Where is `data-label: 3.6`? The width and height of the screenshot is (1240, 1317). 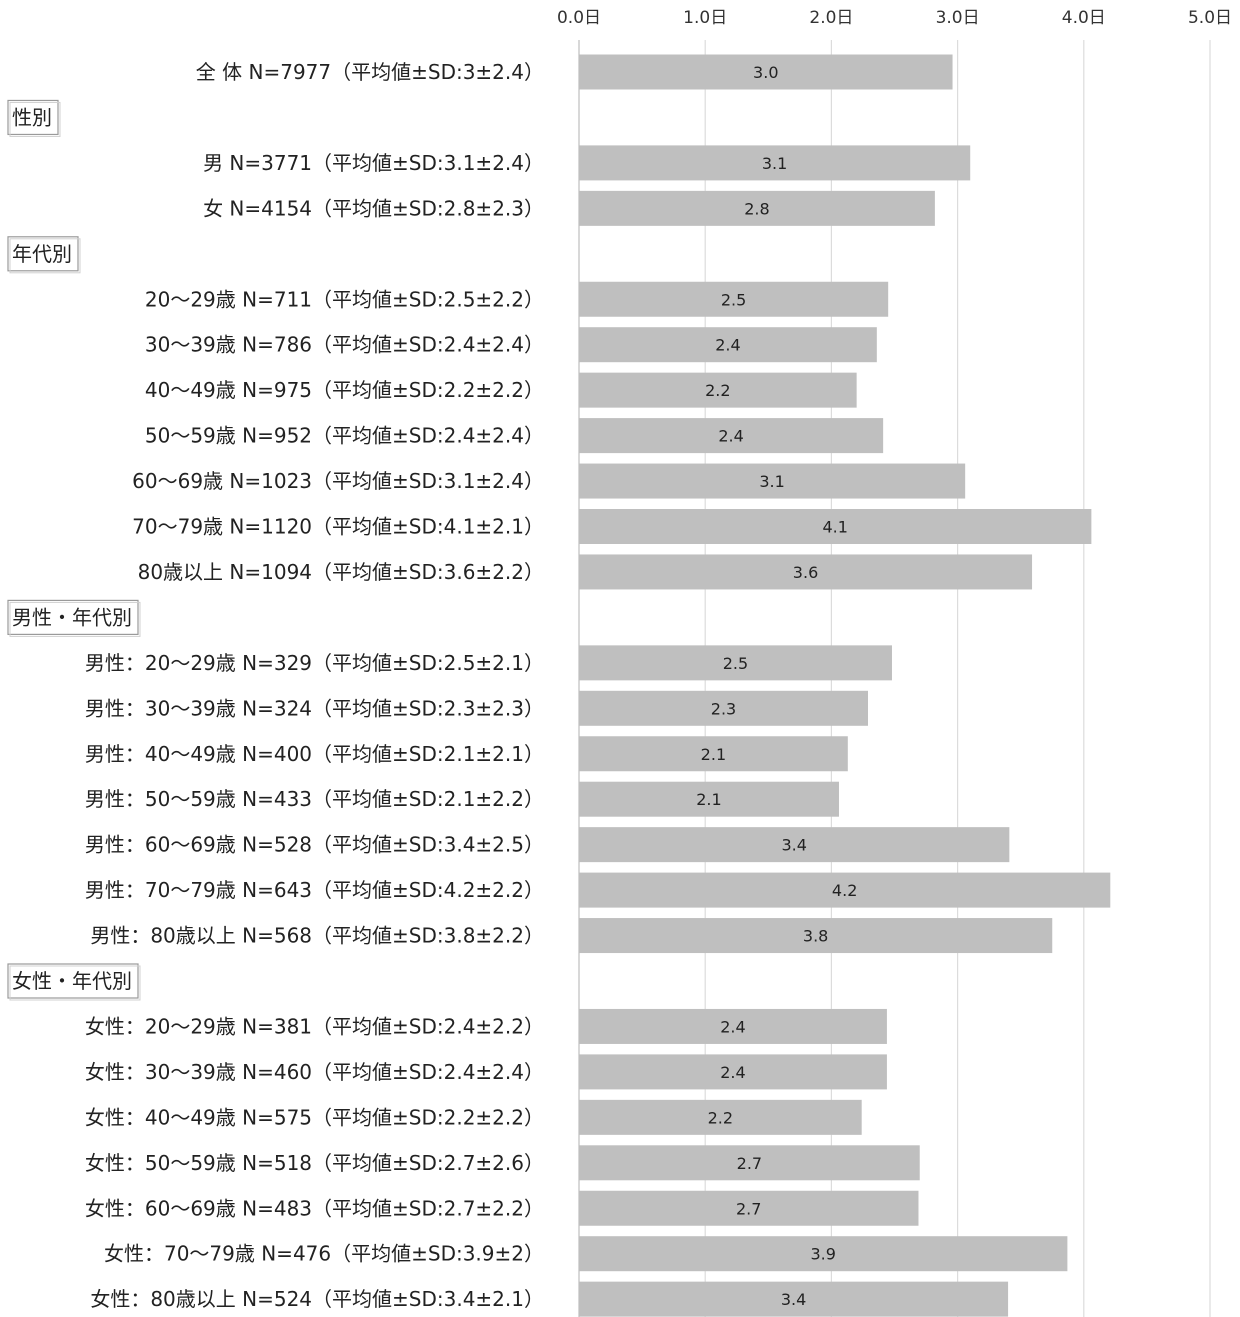 data-label: 3.6 is located at coordinates (805, 572).